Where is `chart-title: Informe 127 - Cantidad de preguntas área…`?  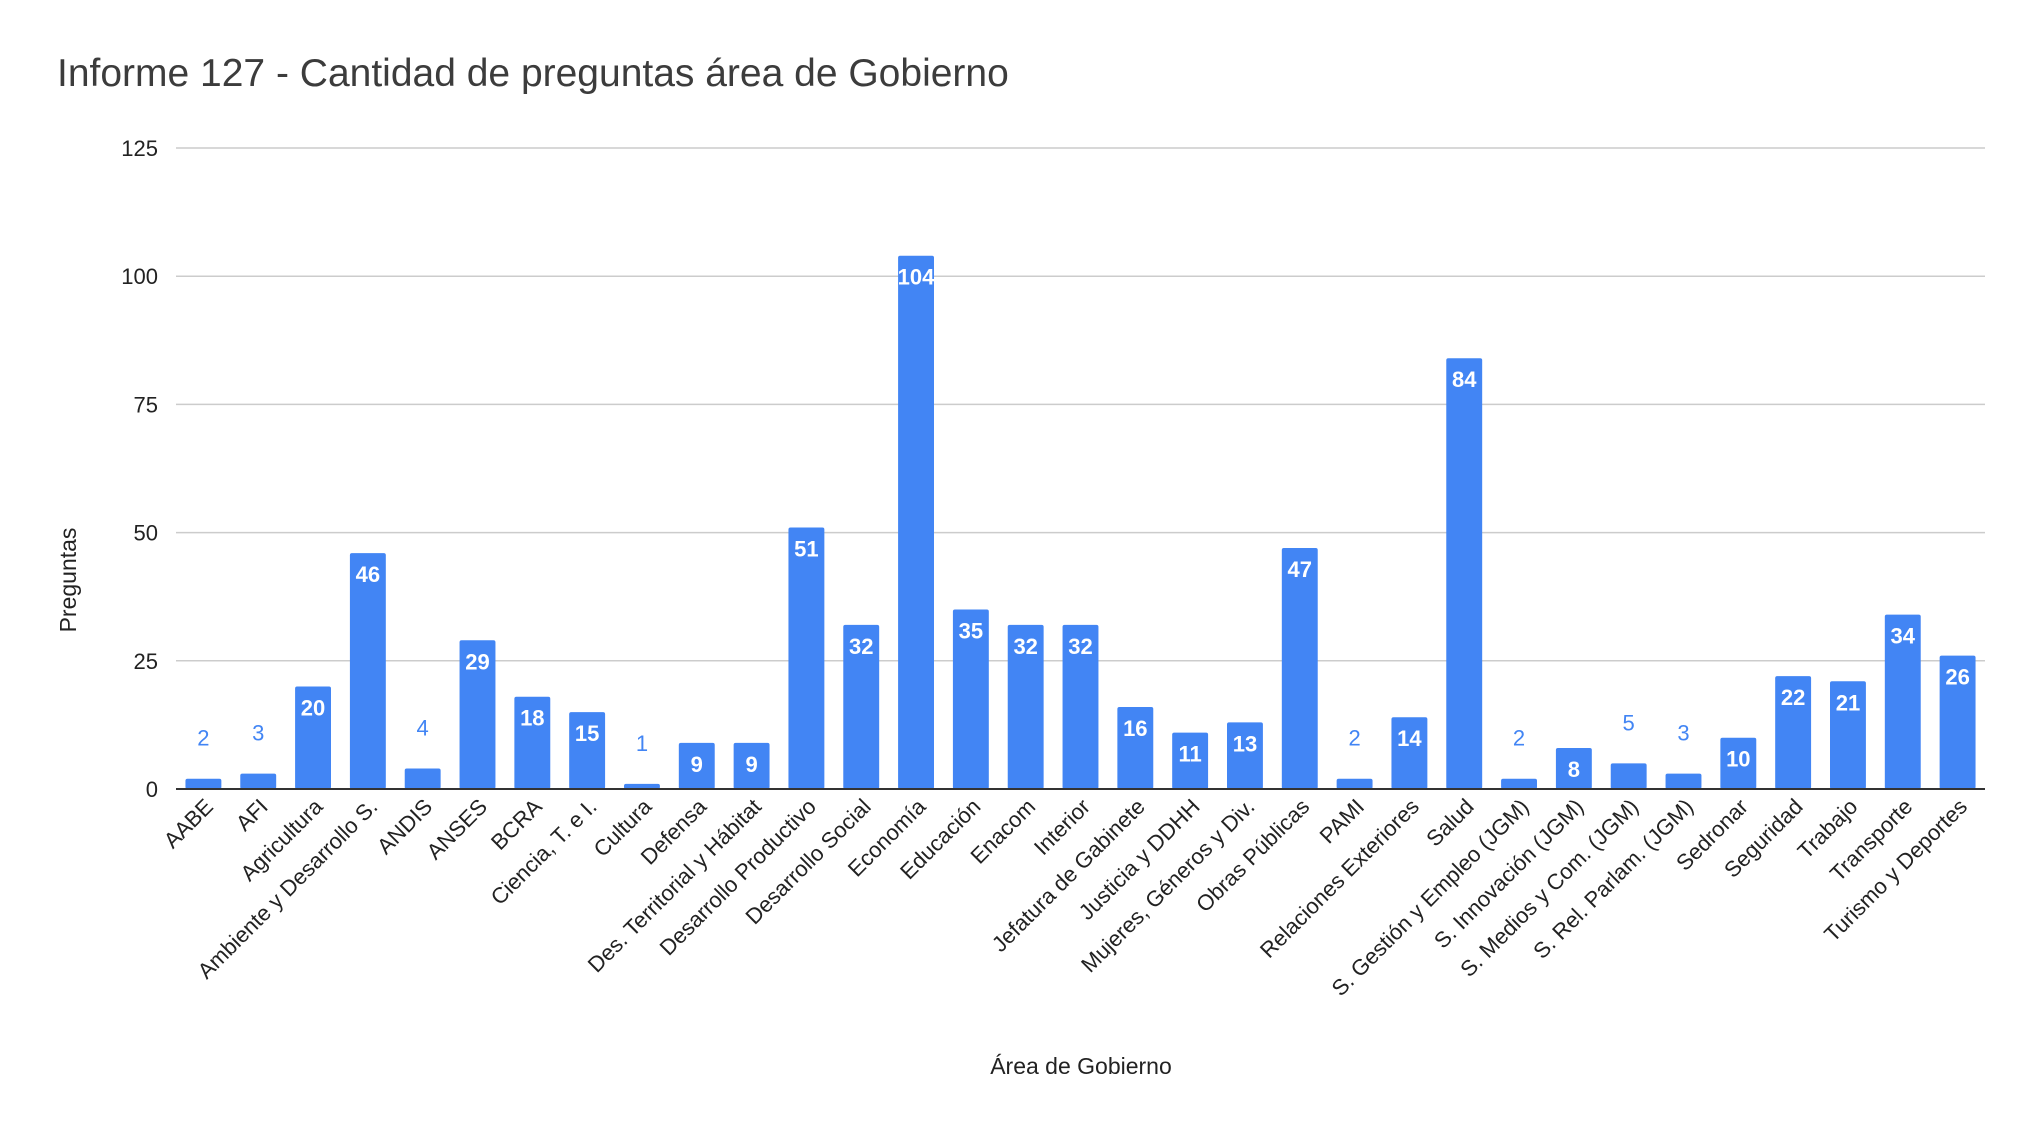
chart-title: Informe 127 - Cantidad de preguntas área… is located at coordinates (533, 73).